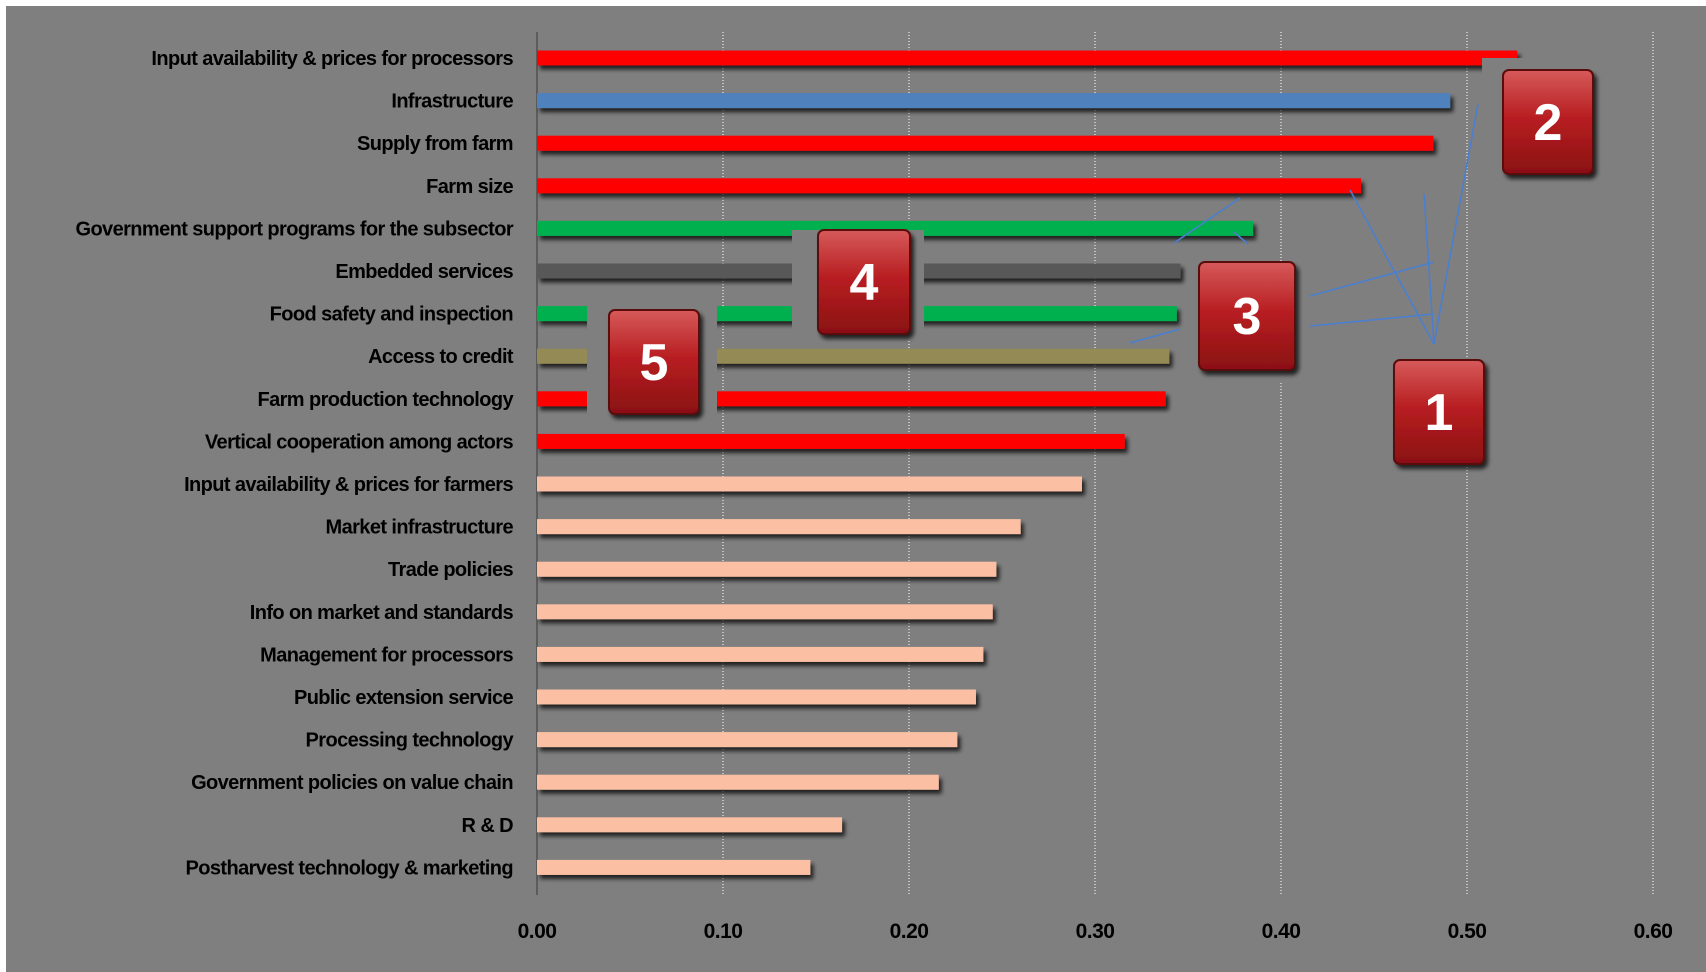  Describe the element at coordinates (410, 741) in the screenshot. I see `category-label: Processing technology` at that location.